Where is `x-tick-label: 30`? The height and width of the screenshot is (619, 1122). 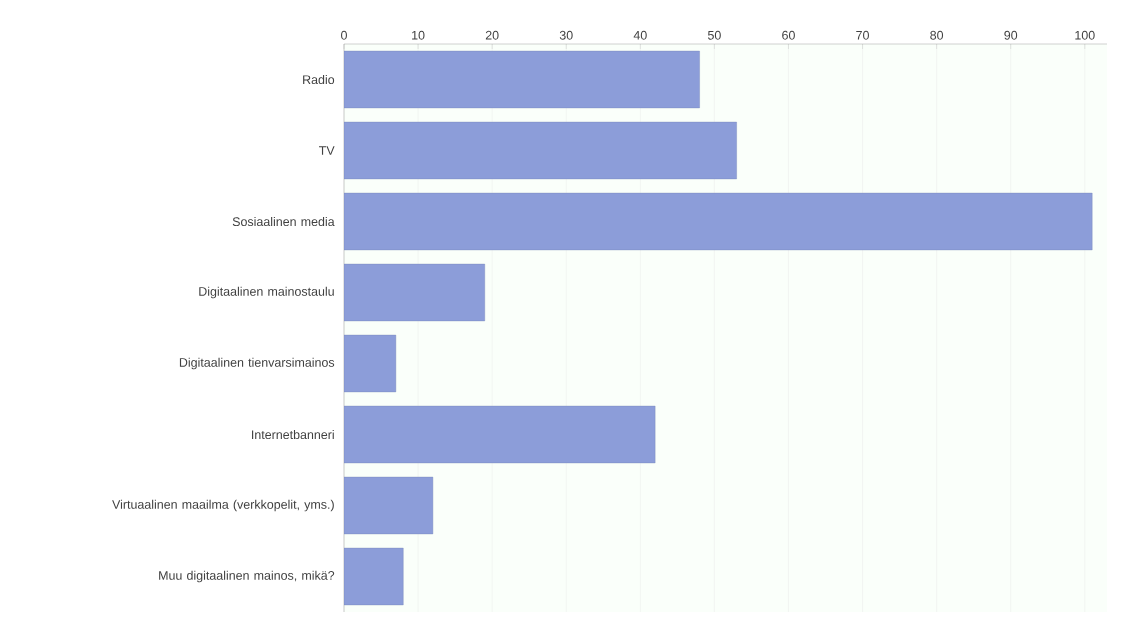 x-tick-label: 30 is located at coordinates (566, 35).